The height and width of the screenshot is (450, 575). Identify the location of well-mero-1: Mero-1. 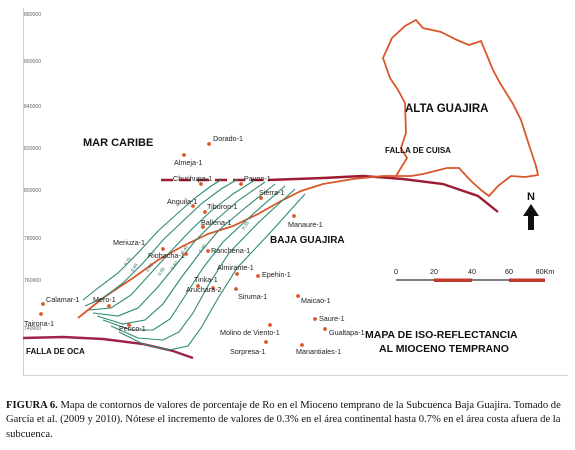
(104, 301).